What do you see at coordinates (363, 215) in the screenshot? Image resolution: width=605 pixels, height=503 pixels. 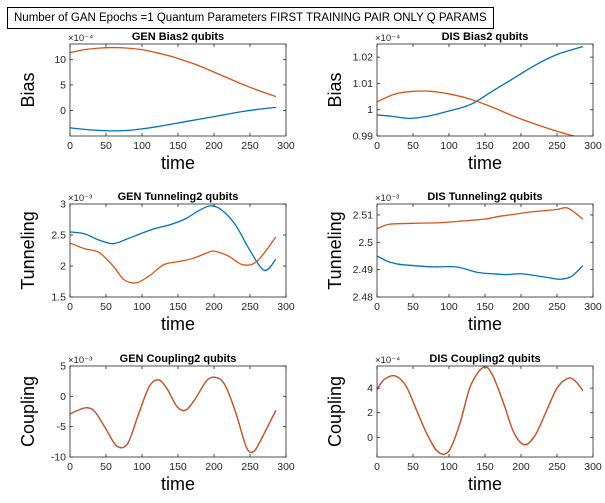 I see `y-tick-label: 2.51` at bounding box center [363, 215].